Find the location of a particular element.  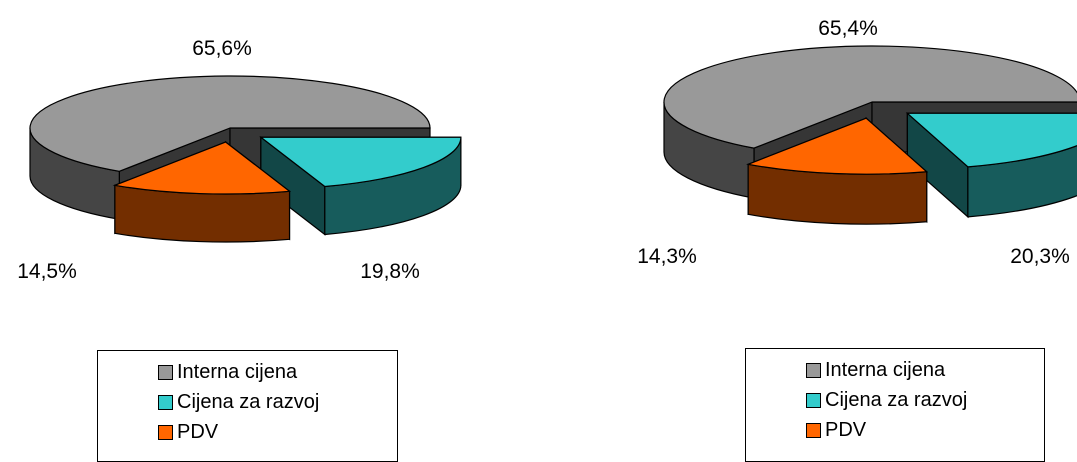

data-label-pdv: 14,3% is located at coordinates (667, 256).